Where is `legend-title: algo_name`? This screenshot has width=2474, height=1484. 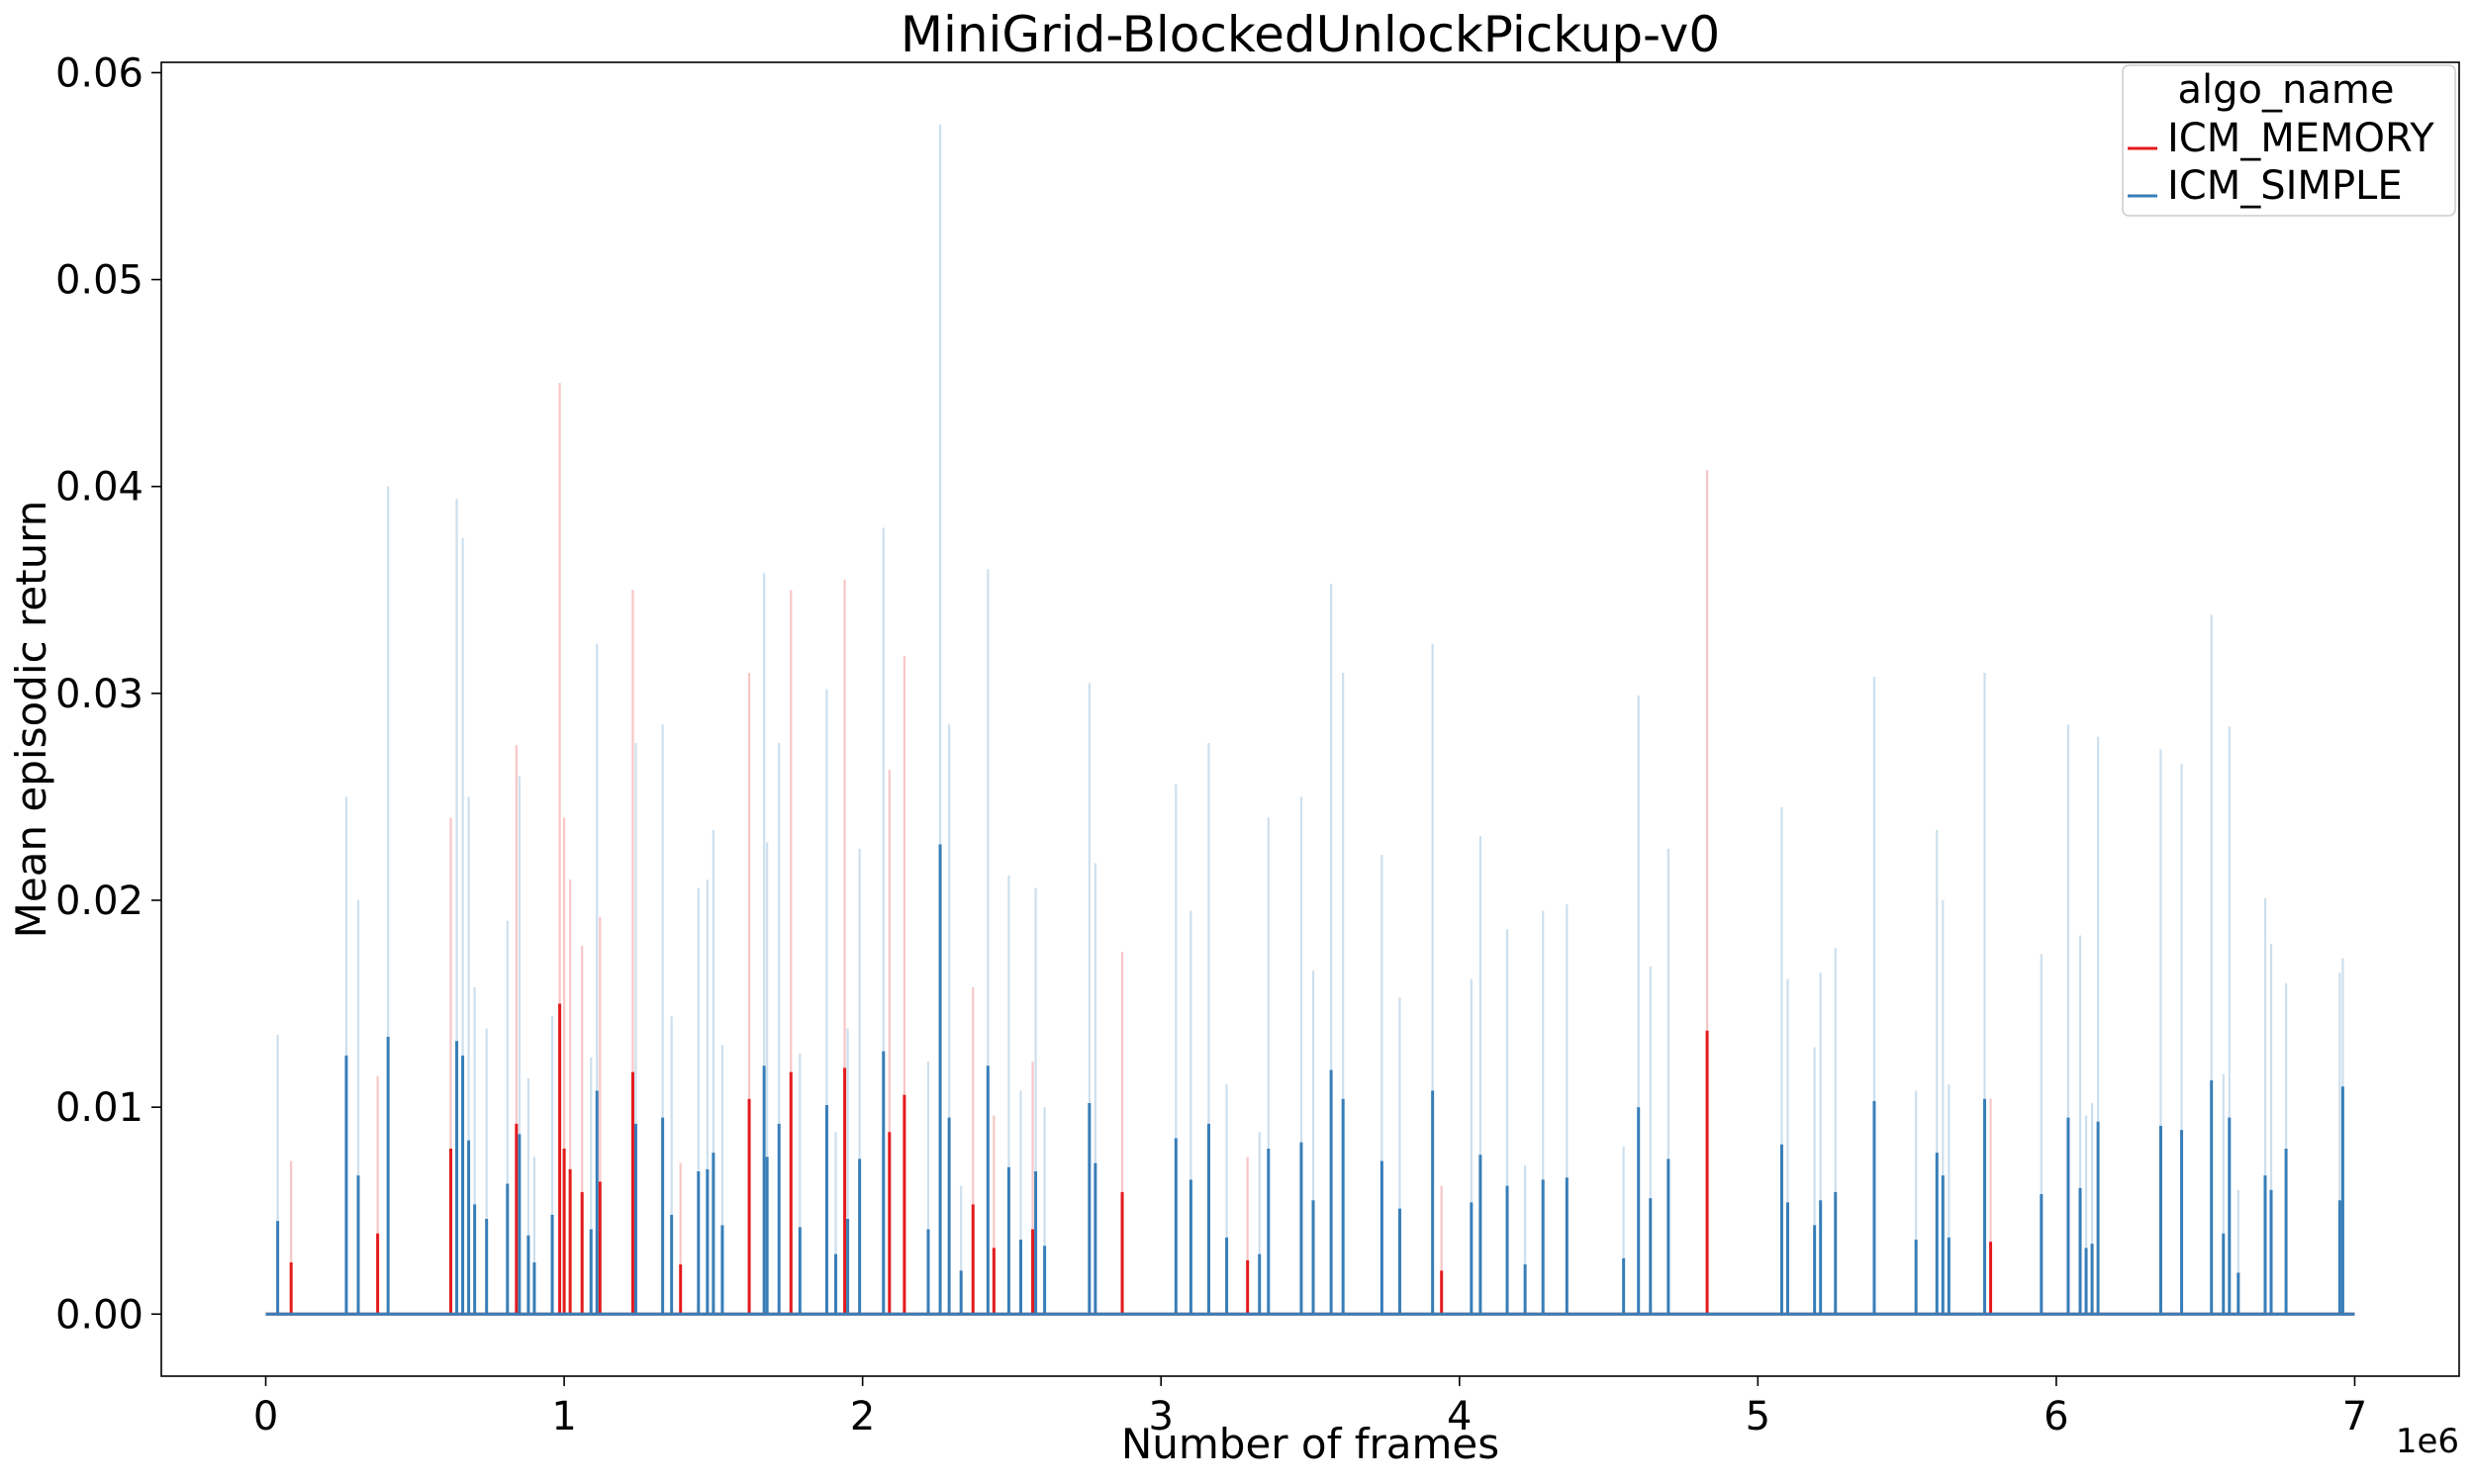
legend-title: algo_name is located at coordinates (2287, 90).